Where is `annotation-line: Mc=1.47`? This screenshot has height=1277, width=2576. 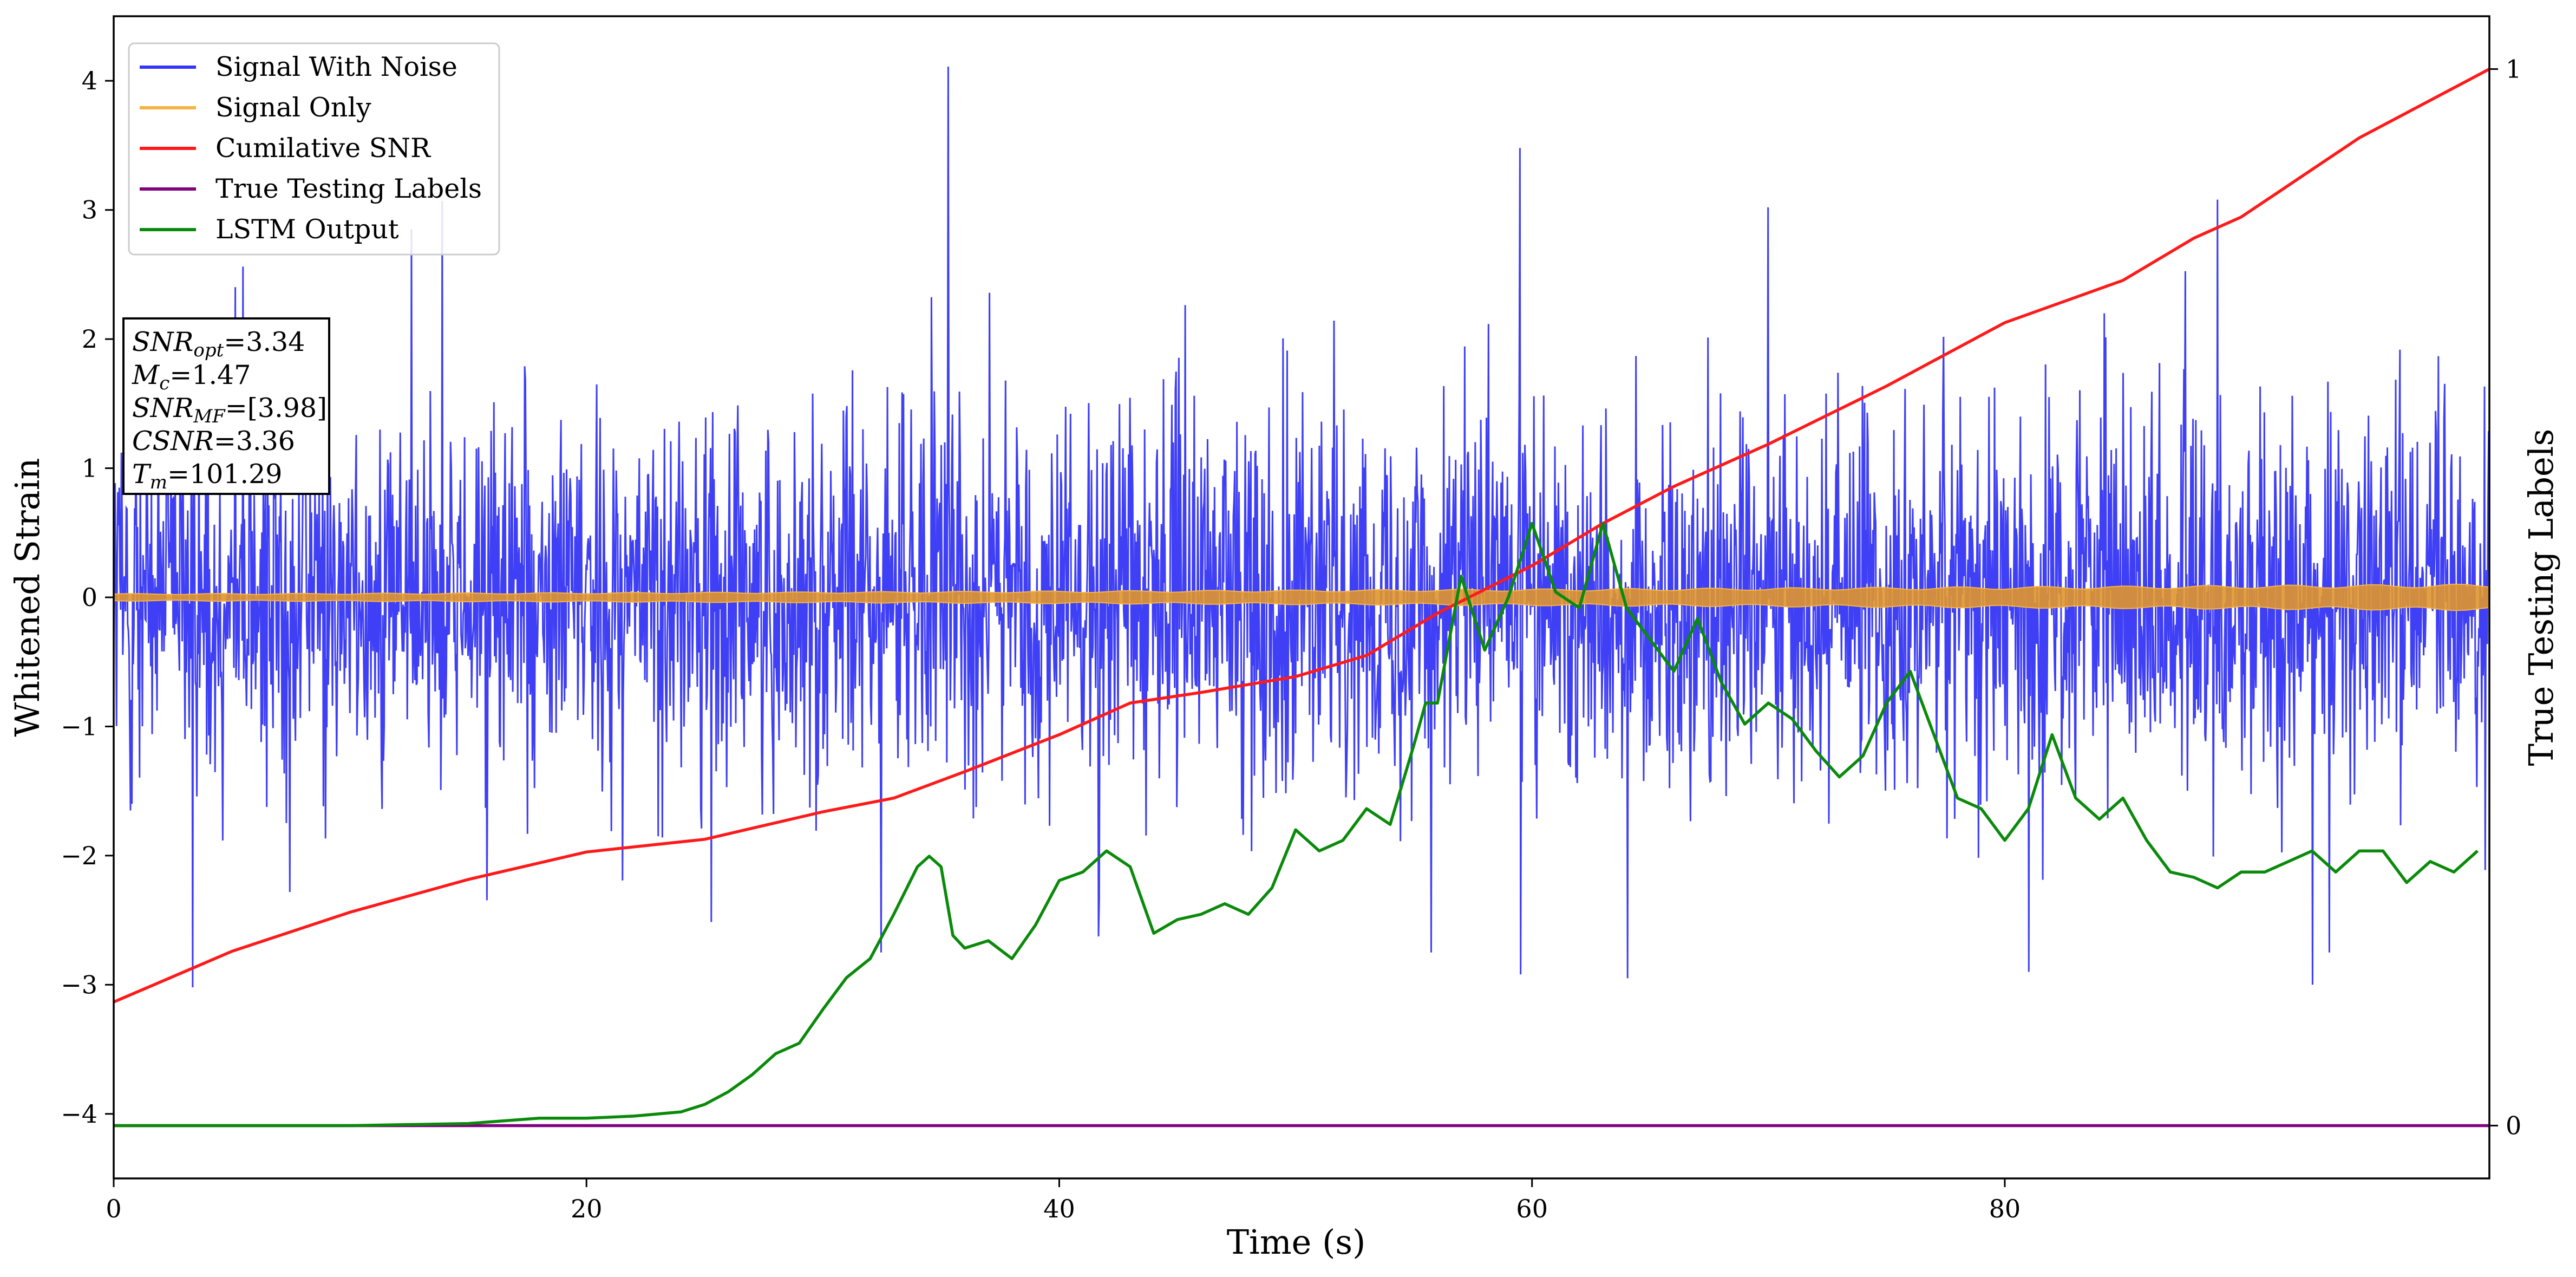 annotation-line: Mc=1.47 is located at coordinates (191, 377).